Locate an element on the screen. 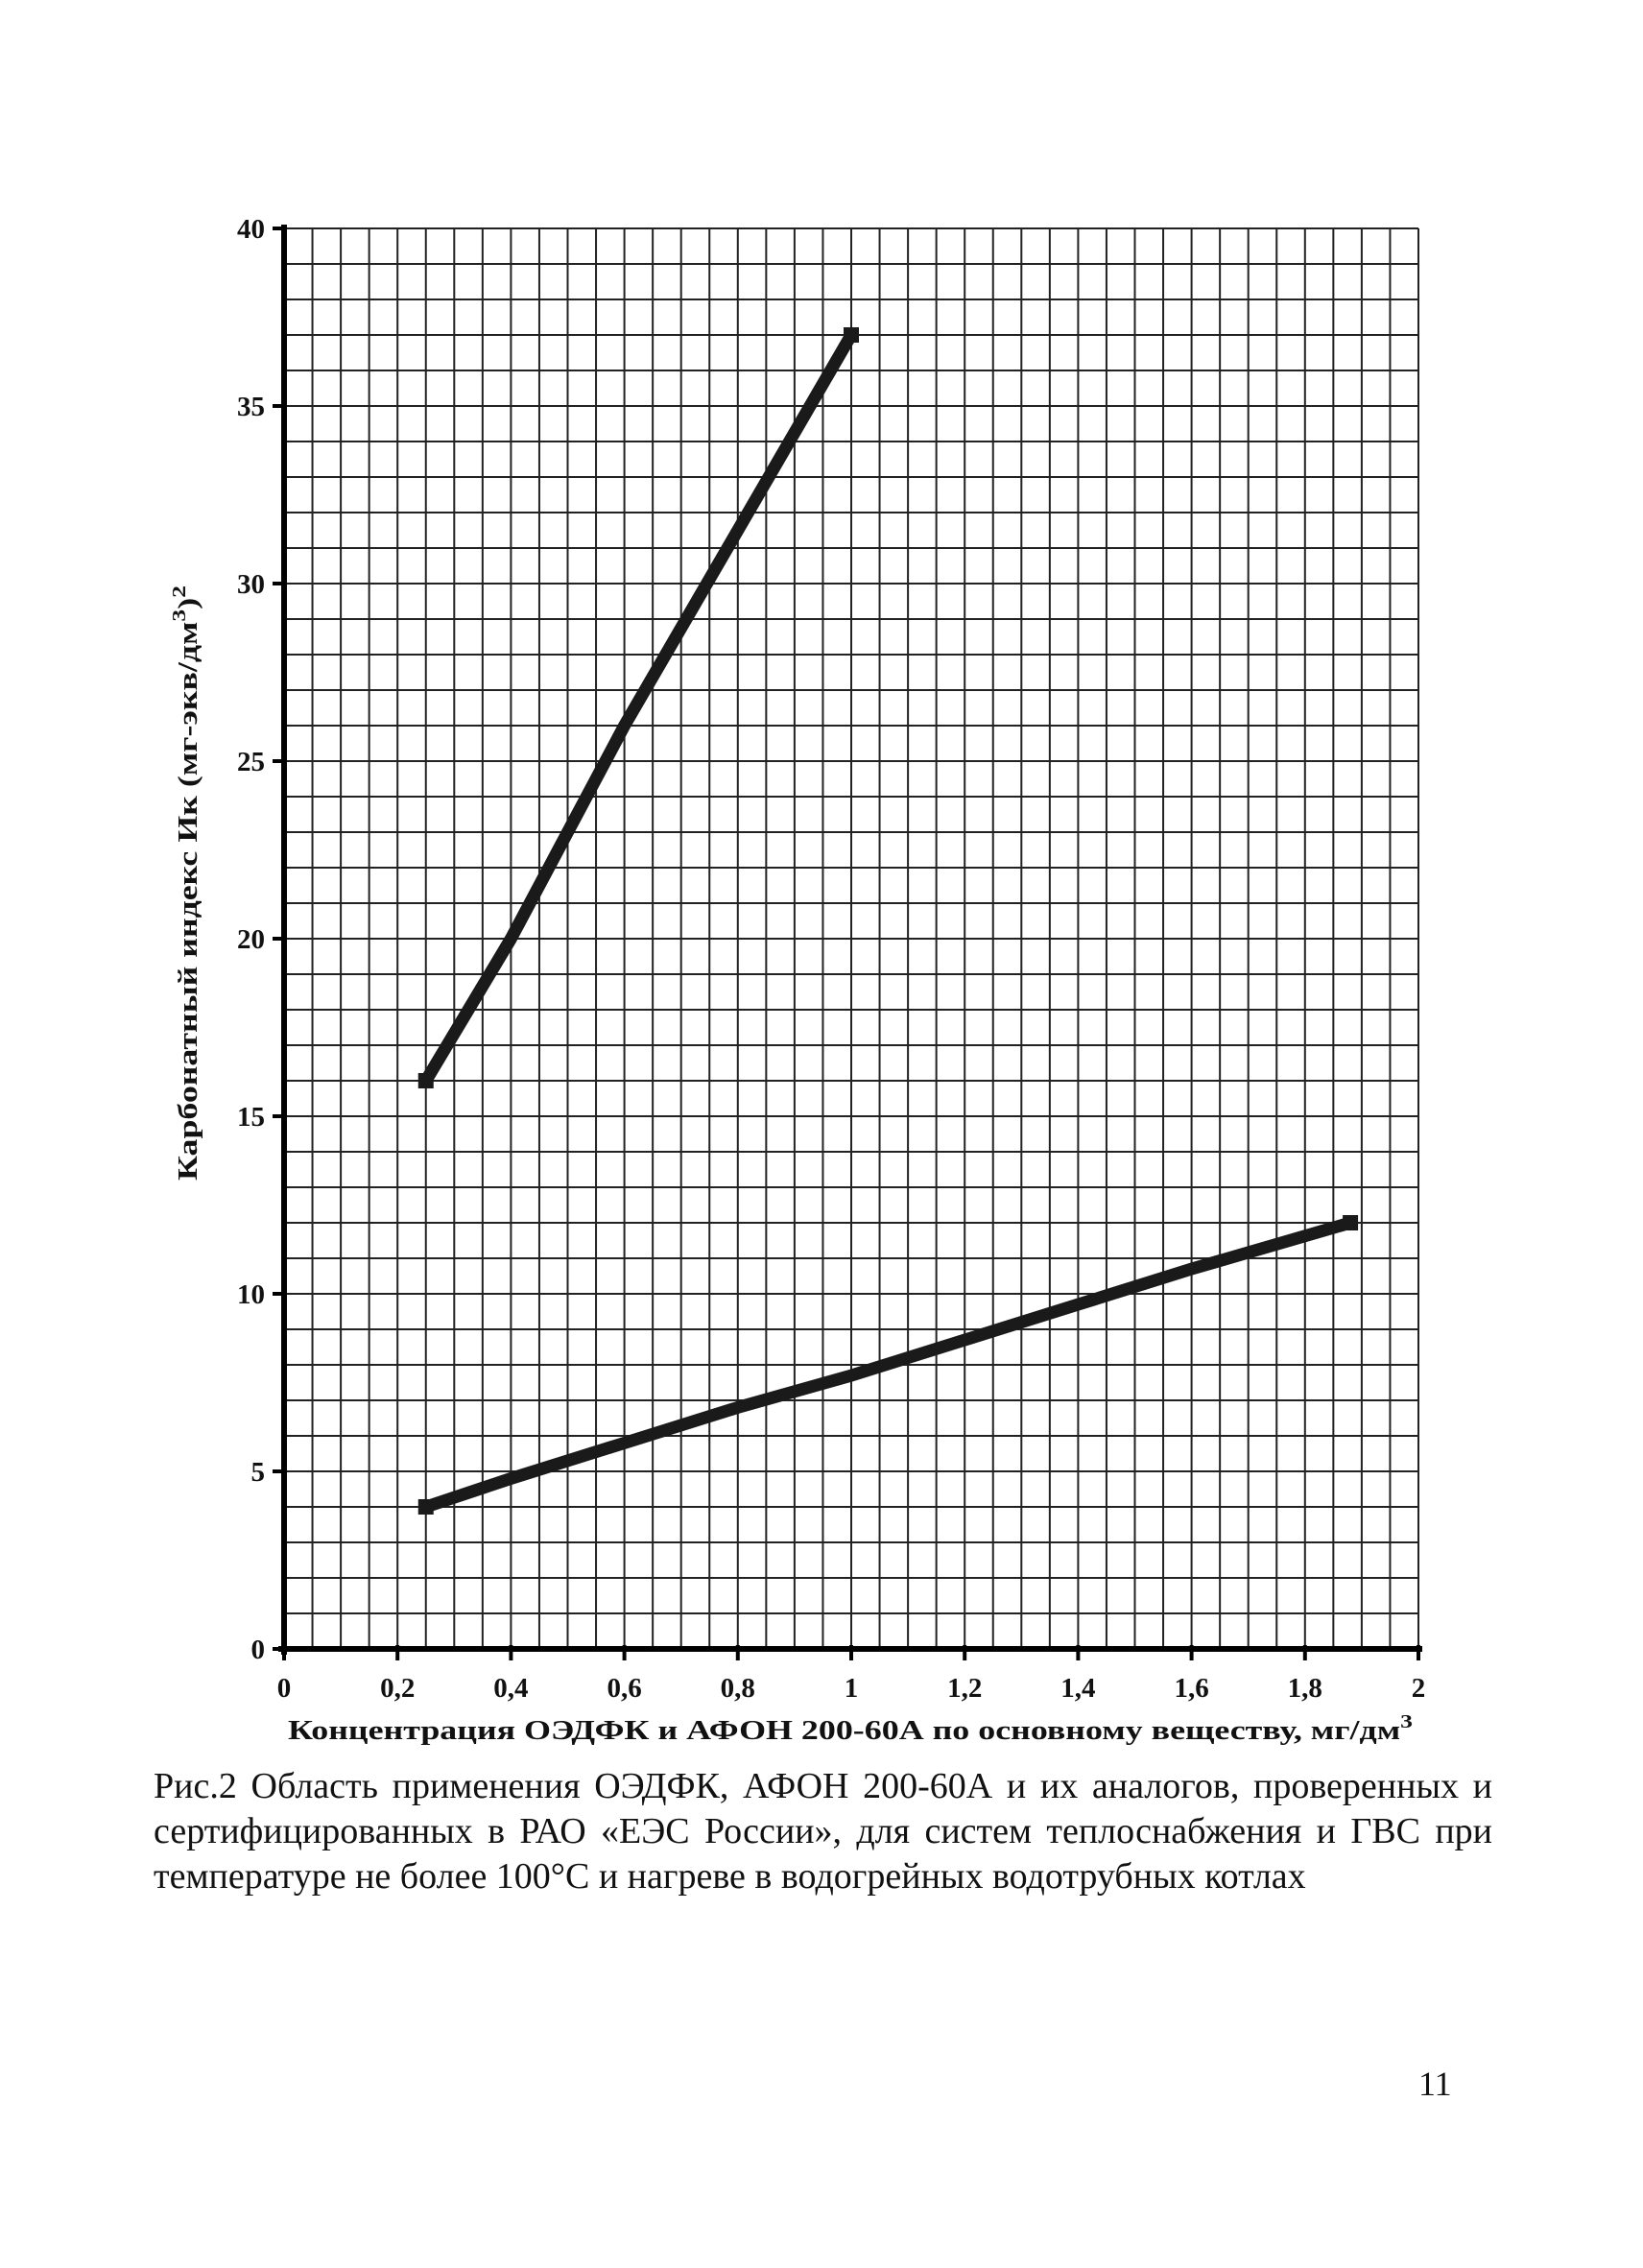 This screenshot has height=2268, width=1643. x-tick-label: 1,8 is located at coordinates (1305, 1688).